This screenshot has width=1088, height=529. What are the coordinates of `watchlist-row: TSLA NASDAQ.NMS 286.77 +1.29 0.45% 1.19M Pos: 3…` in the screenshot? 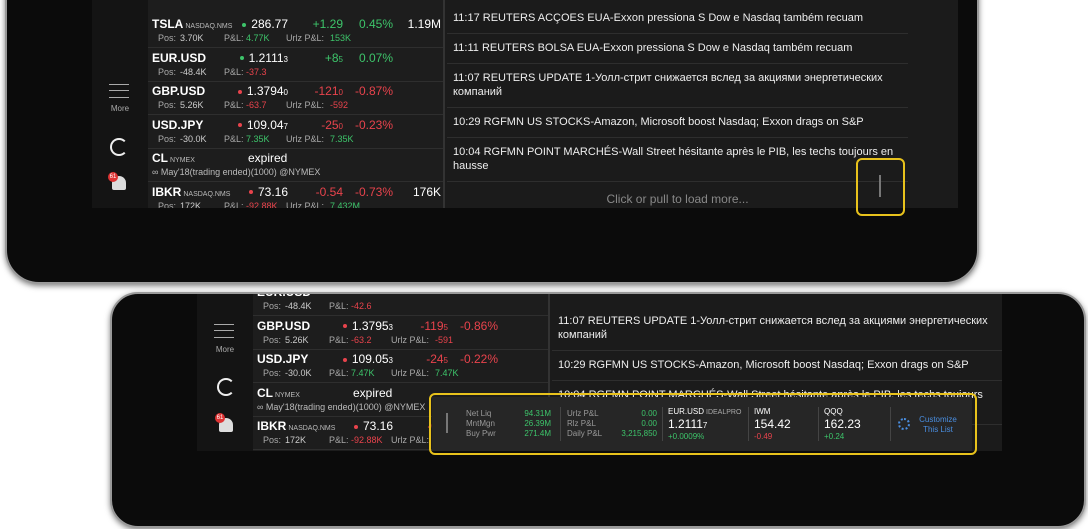 It's located at (295, 31).